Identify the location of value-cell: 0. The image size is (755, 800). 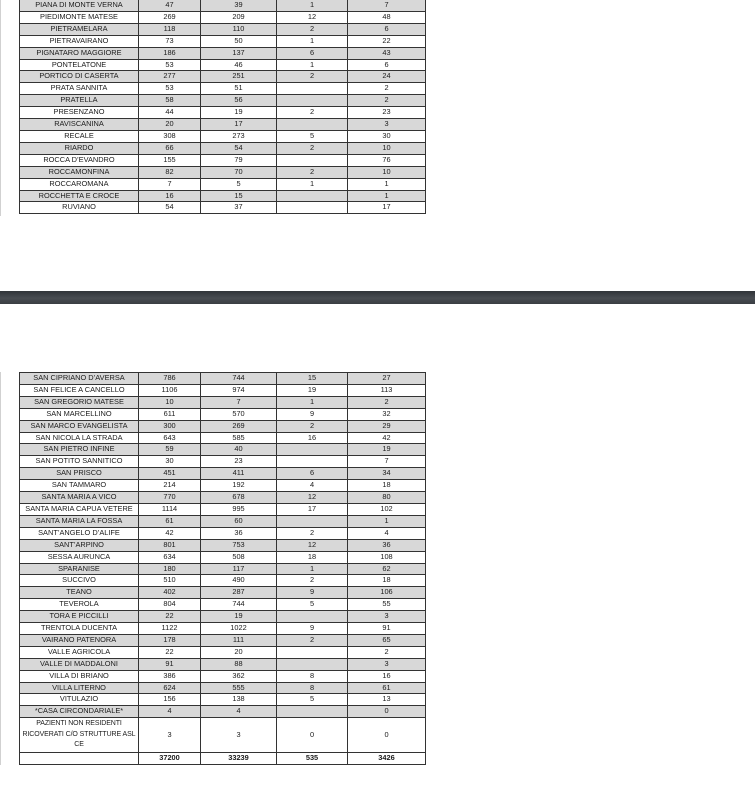
(386, 712).